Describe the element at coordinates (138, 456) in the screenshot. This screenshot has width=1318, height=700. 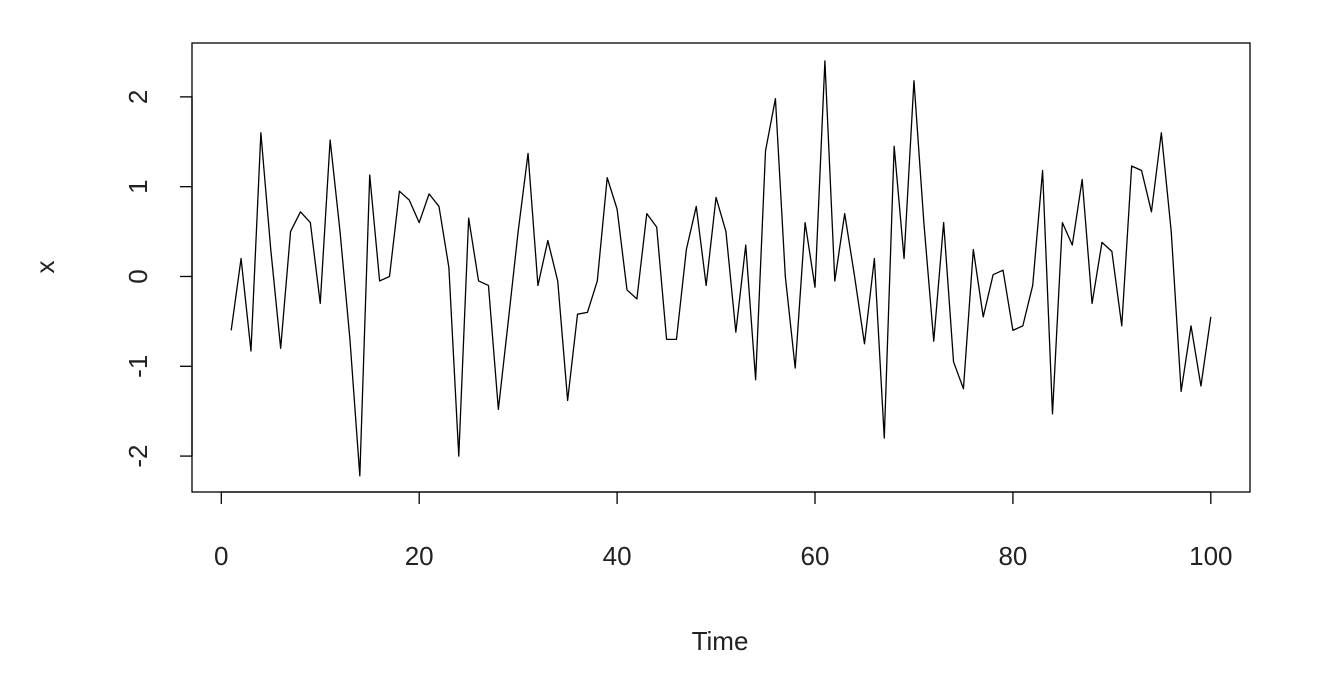
I see `y-tick-label: -2` at that location.